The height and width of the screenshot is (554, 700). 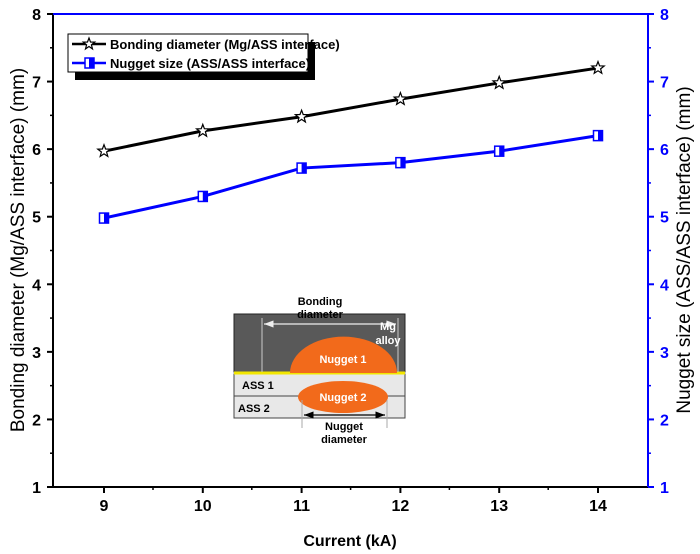 I want to click on y-tick-label-right: 7, so click(x=664, y=83).